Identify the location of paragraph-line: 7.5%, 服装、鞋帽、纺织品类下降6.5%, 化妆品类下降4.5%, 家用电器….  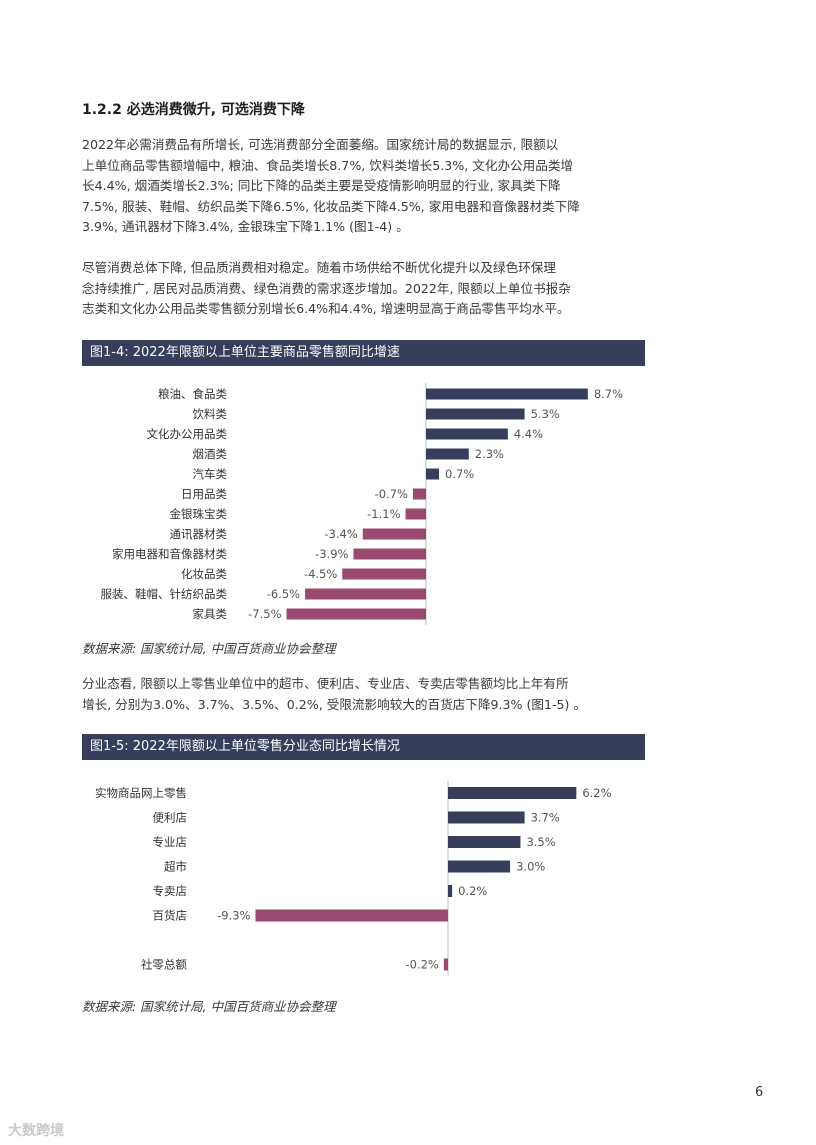
(331, 206).